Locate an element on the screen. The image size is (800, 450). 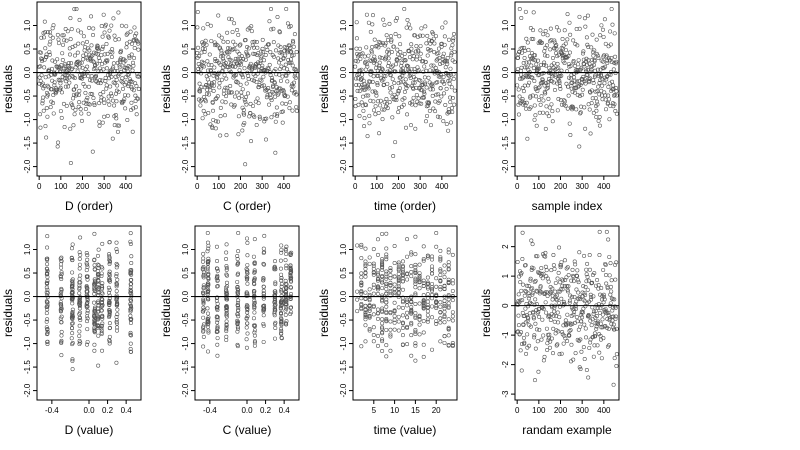
y-tick-label: 0.5 is located at coordinates (343, 273).